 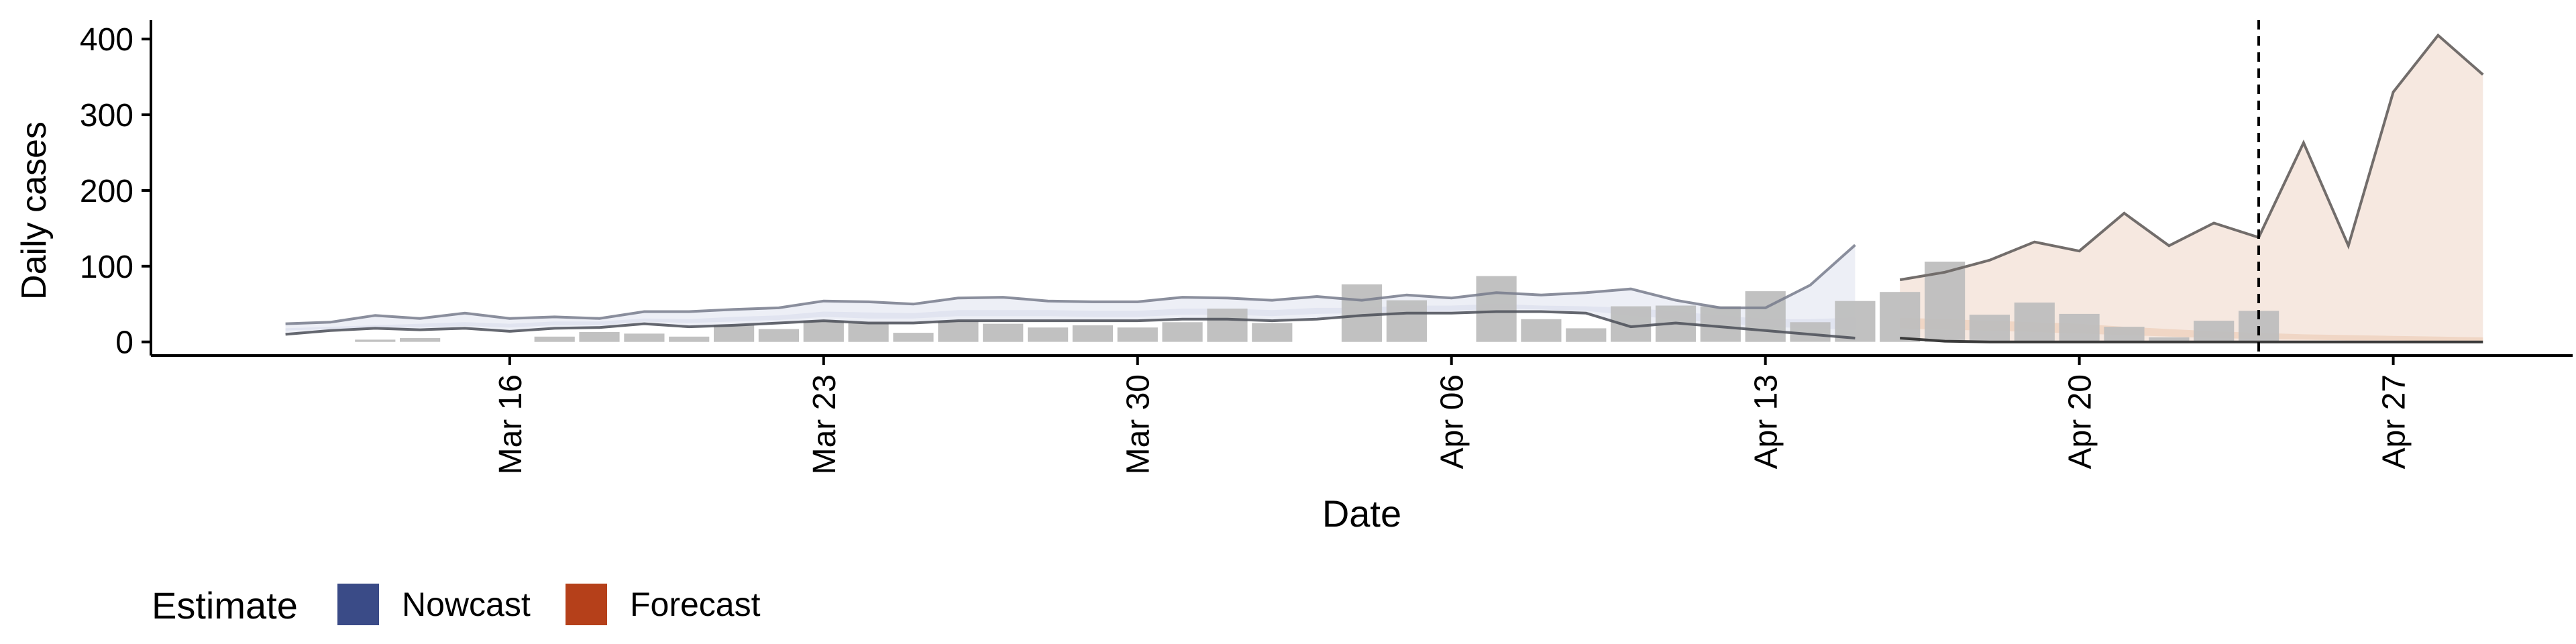 What do you see at coordinates (1070, 284) in the screenshot?
I see `nowcast-upper-line` at bounding box center [1070, 284].